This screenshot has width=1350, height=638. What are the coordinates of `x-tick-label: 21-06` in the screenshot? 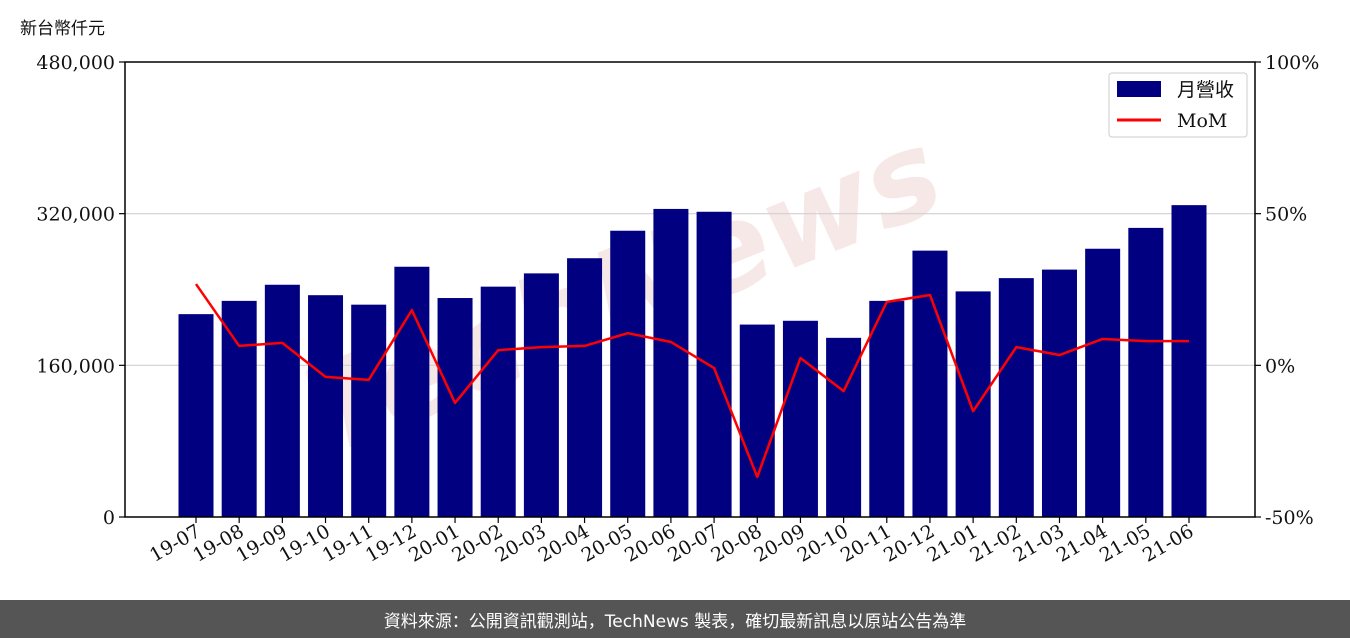 It's located at (1168, 543).